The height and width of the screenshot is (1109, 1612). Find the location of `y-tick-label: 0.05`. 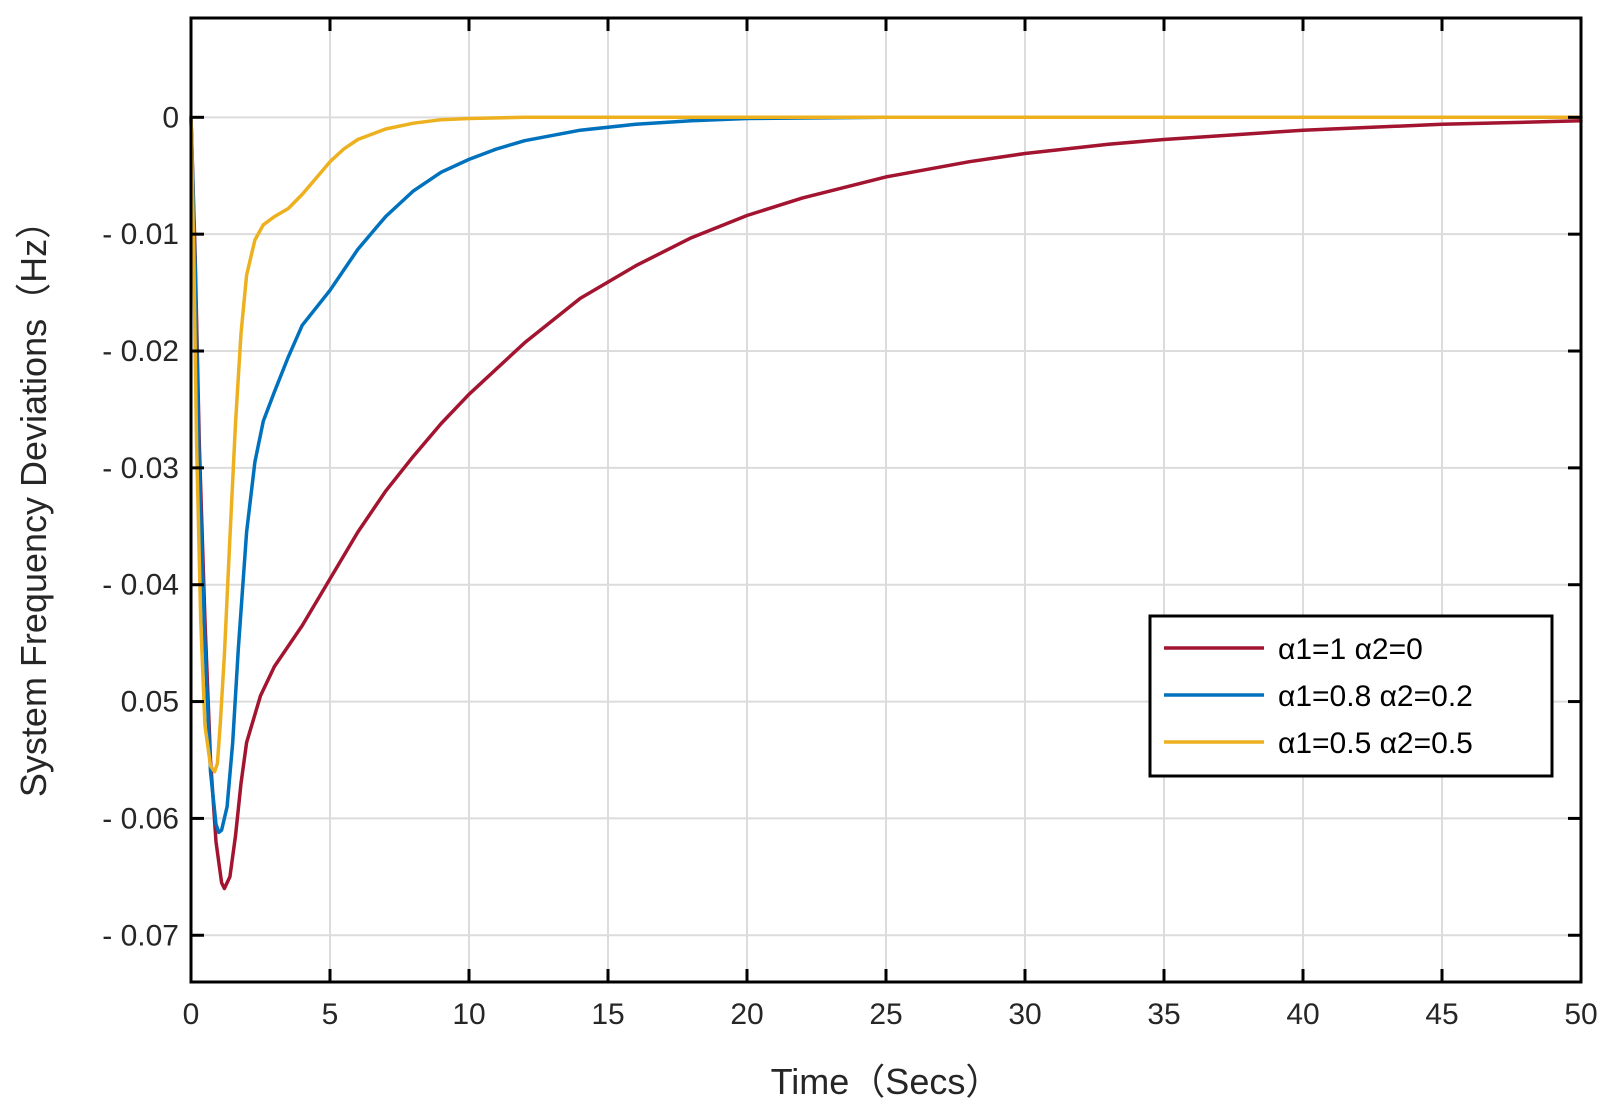

y-tick-label: 0.05 is located at coordinates (150, 702).